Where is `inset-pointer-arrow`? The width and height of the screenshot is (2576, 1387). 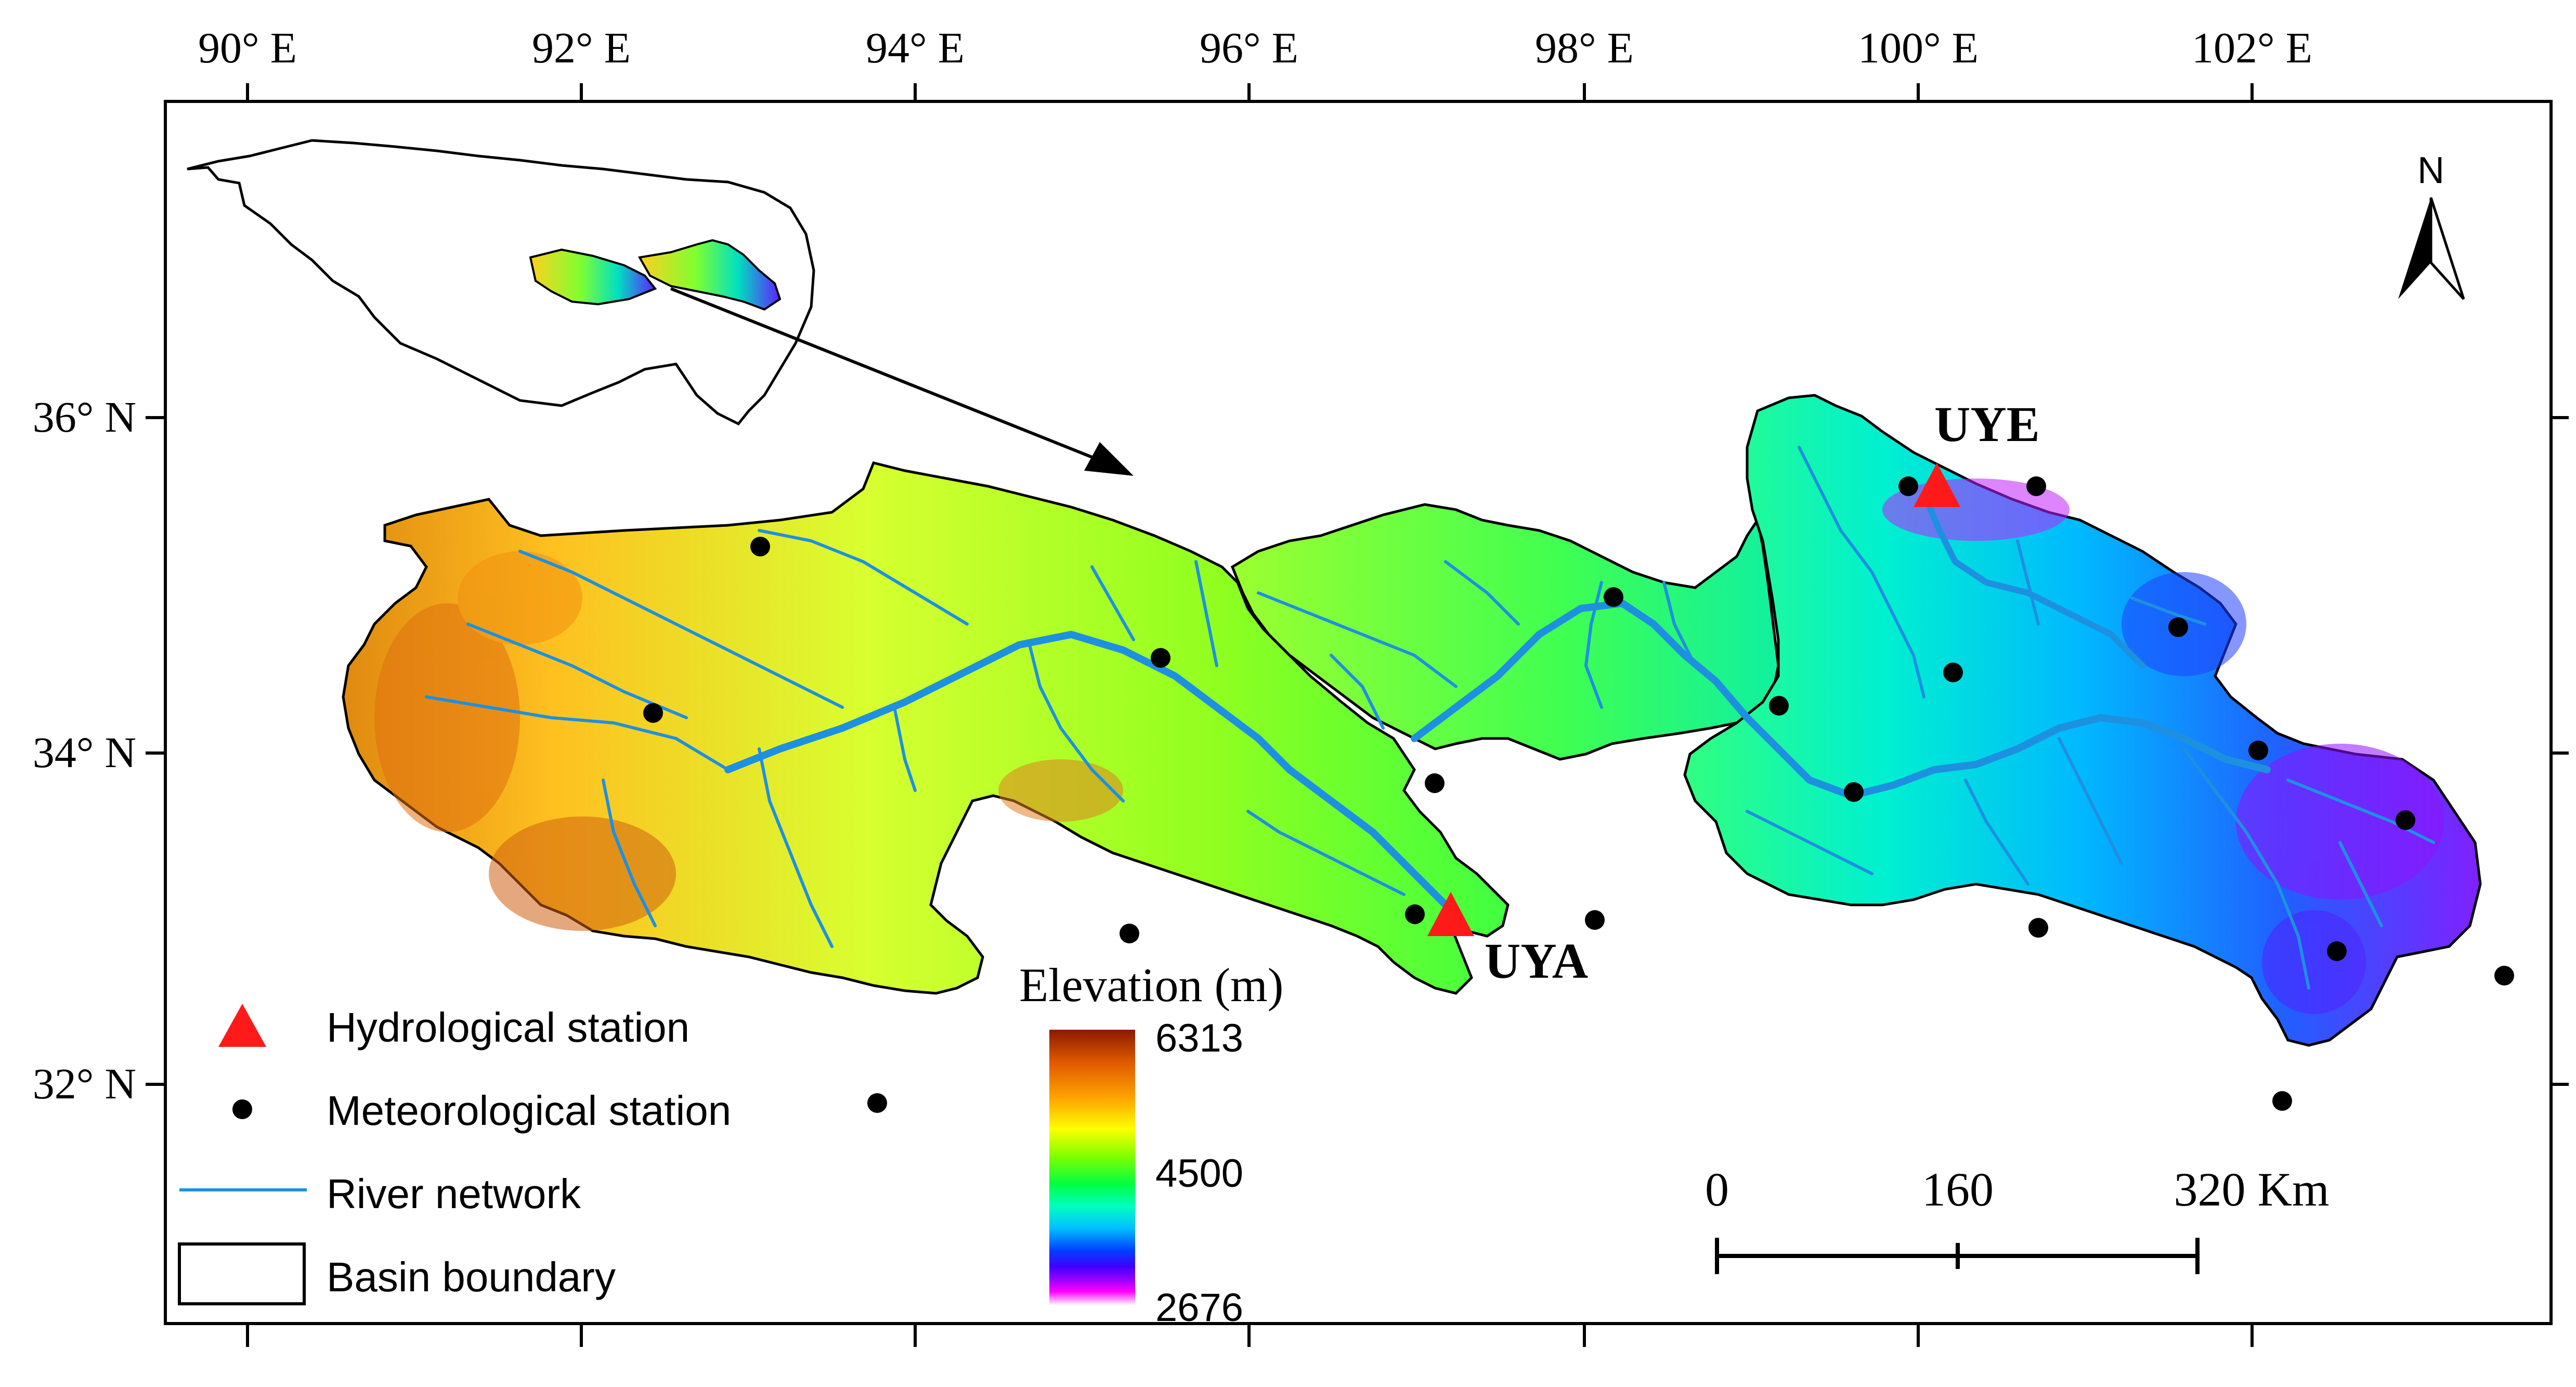 inset-pointer-arrow is located at coordinates (892, 377).